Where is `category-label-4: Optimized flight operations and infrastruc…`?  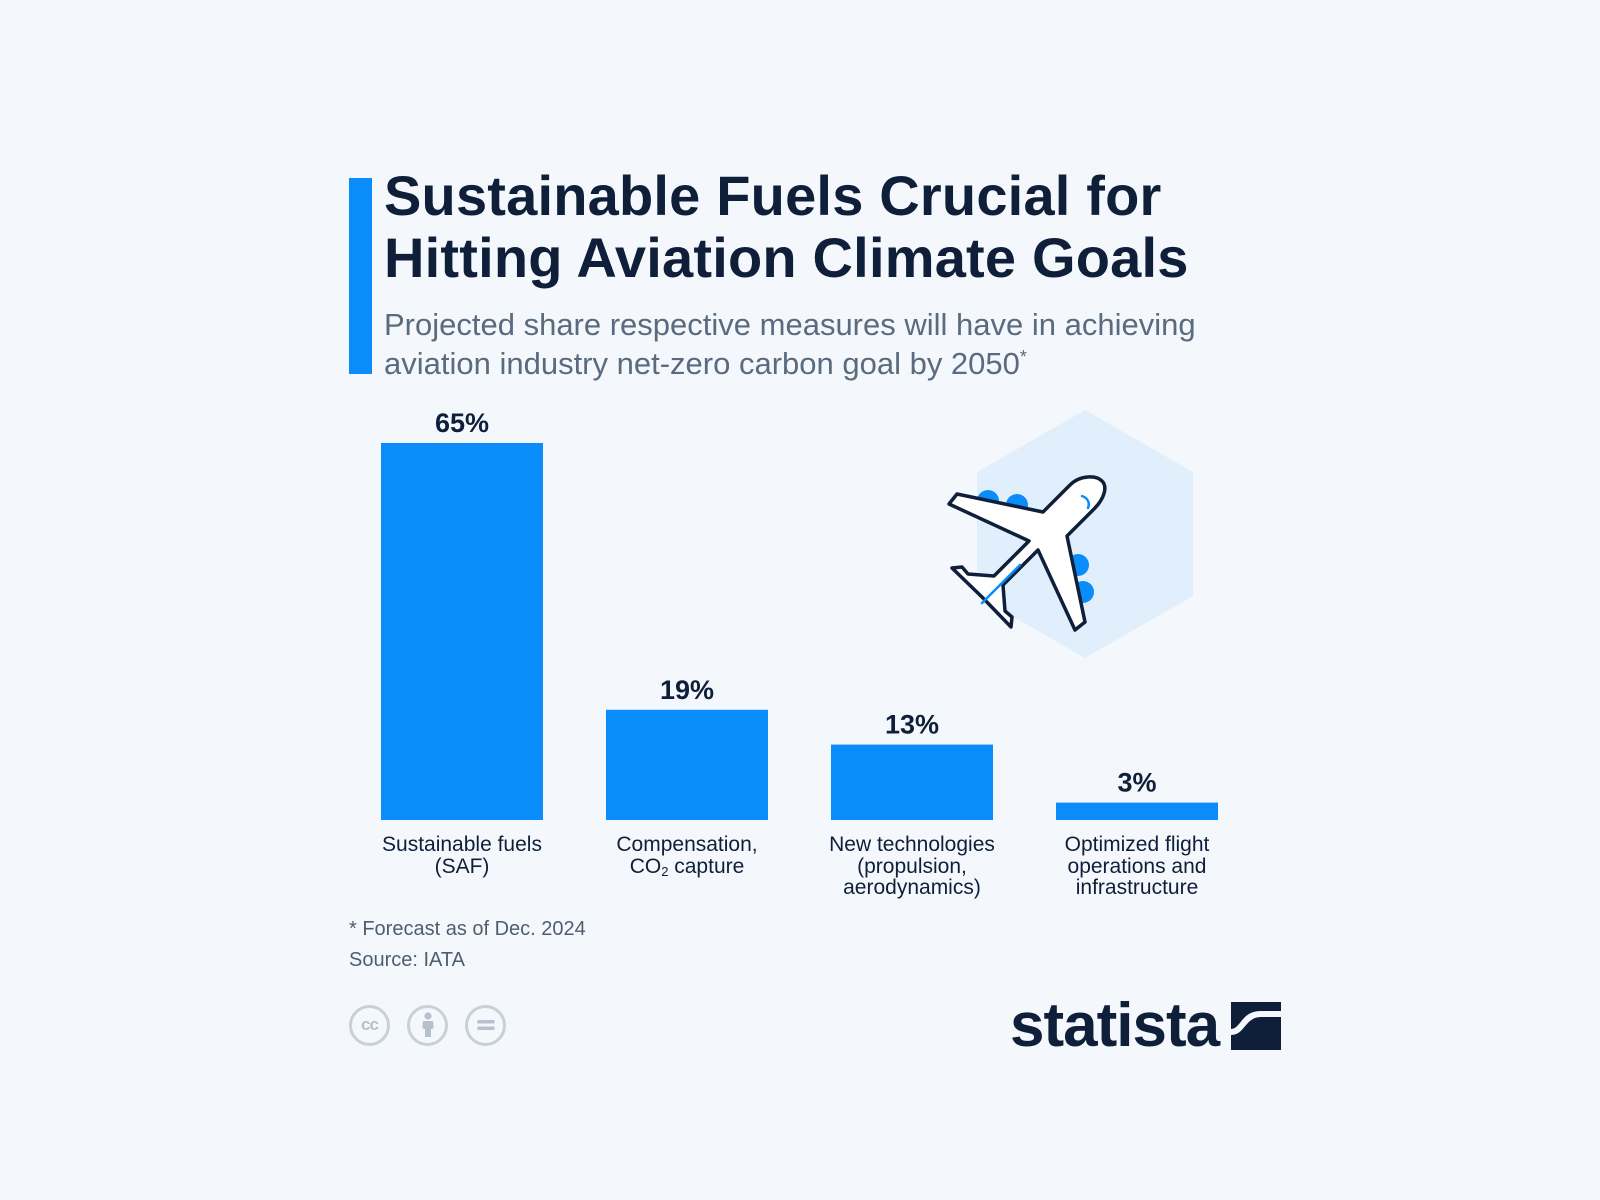
category-label-4: Optimized flight operations and infrastruc… is located at coordinates (1137, 866).